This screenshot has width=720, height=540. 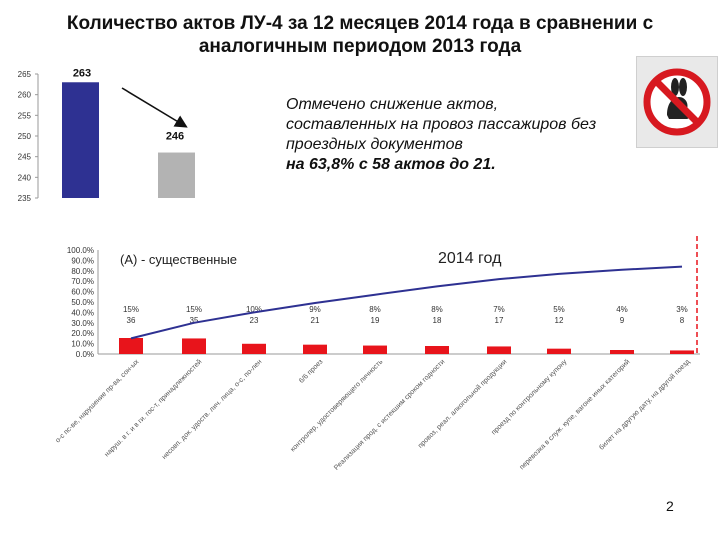 I want to click on cumulative-curve, so click(x=406, y=302).